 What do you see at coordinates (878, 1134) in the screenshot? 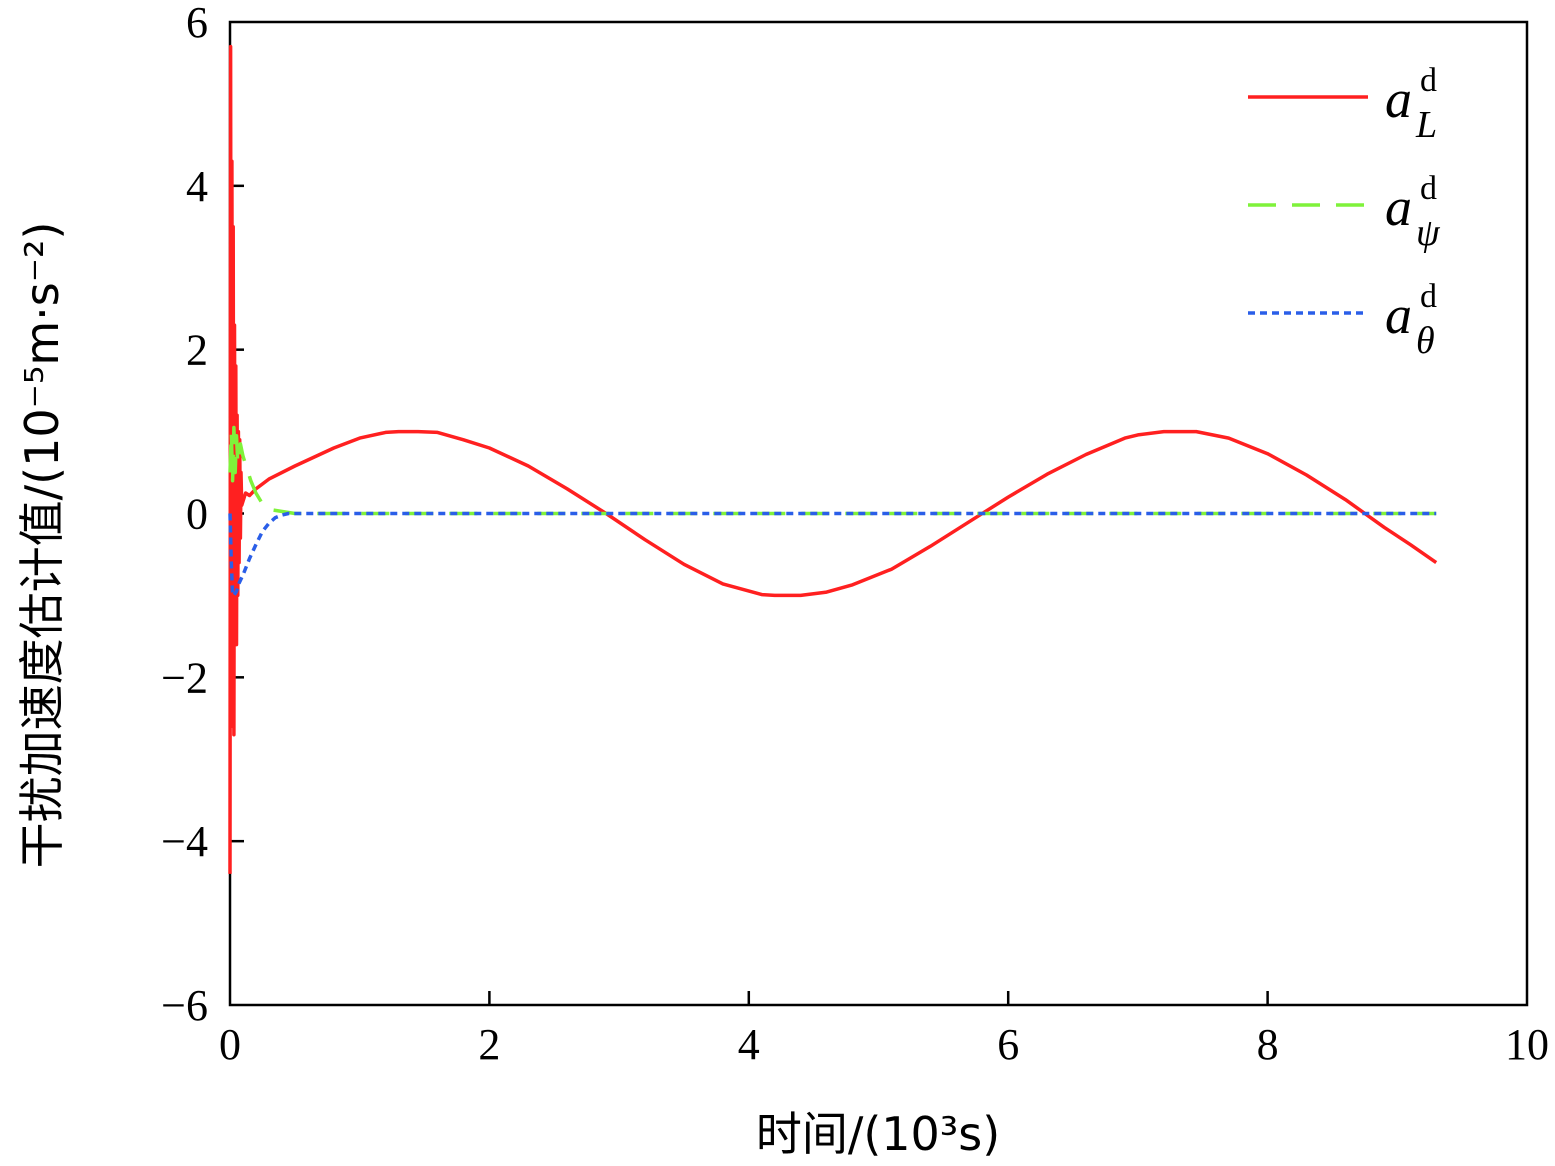
I see `x-axis-title: 时间/(10³s)` at bounding box center [878, 1134].